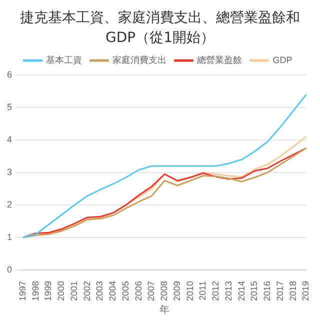 Image resolution: width=320 pixels, height=320 pixels. I want to click on x-tick-label: 1999, so click(48, 291).